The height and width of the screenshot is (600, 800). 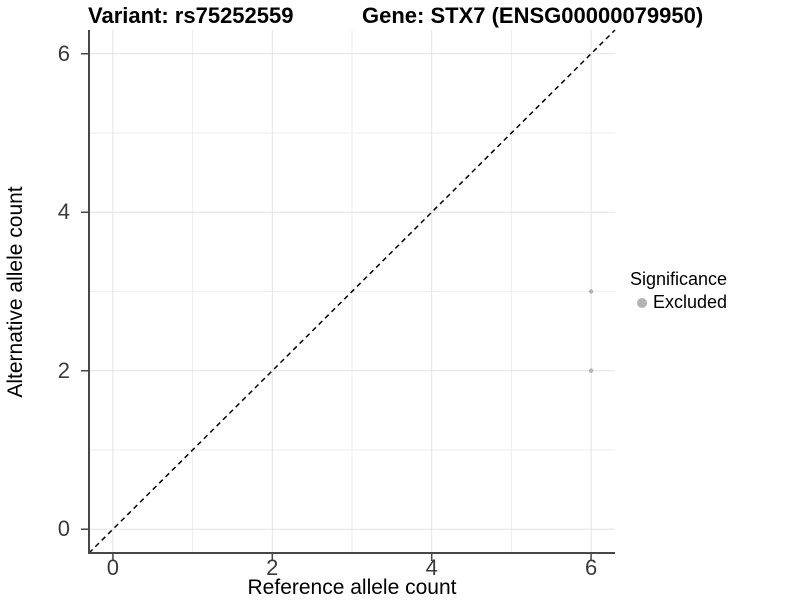 I want to click on y-tick-label: 0, so click(x=63, y=529).